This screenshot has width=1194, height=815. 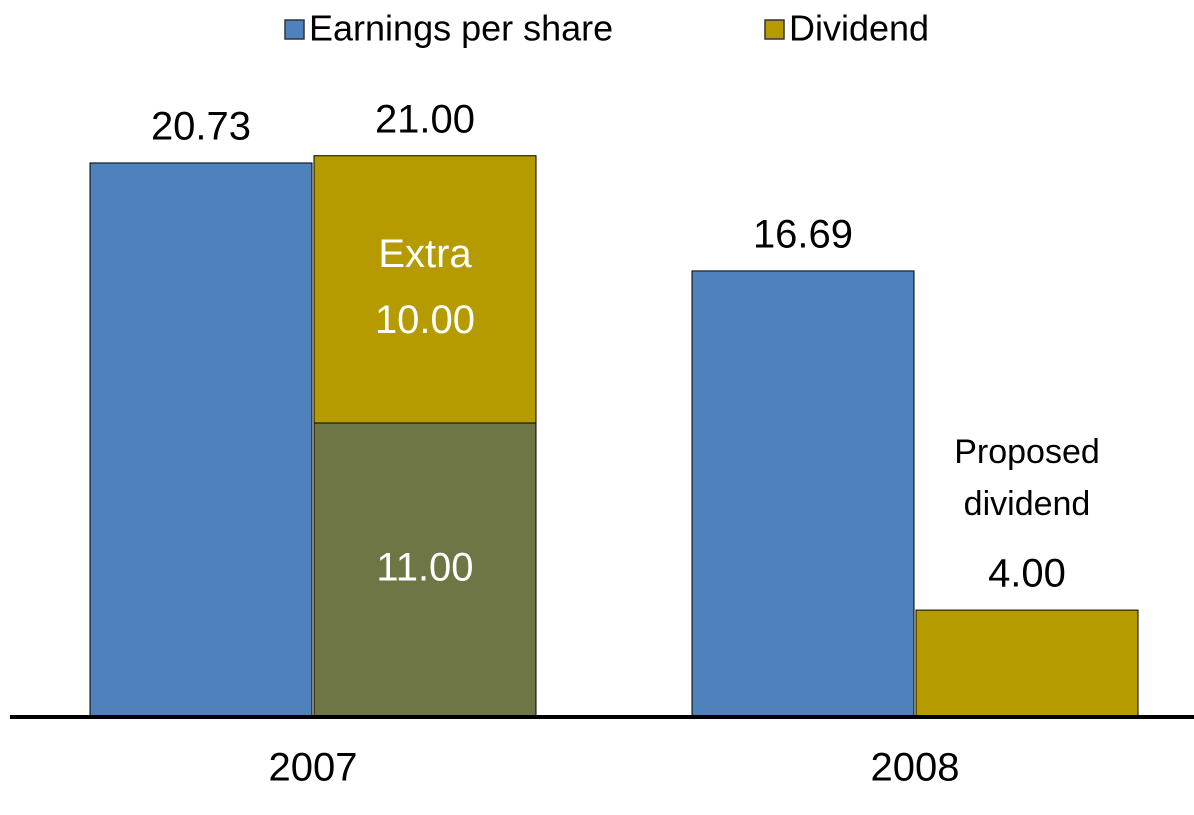 I want to click on value-label: 4.00, so click(x=1027, y=574).